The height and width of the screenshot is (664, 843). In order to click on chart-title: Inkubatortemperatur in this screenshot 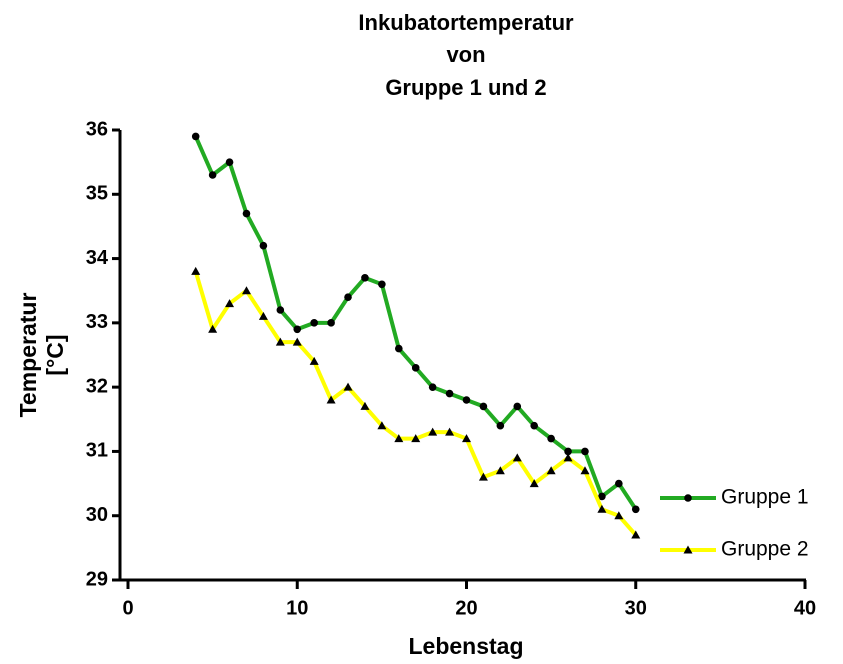, I will do `click(466, 22)`.